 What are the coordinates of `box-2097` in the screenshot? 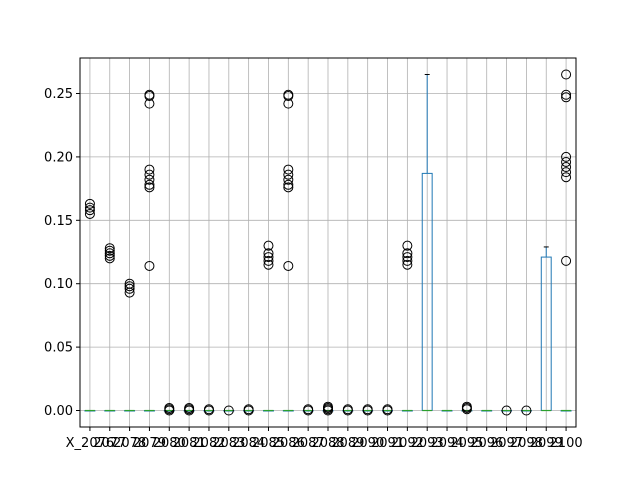 It's located at (507, 410).